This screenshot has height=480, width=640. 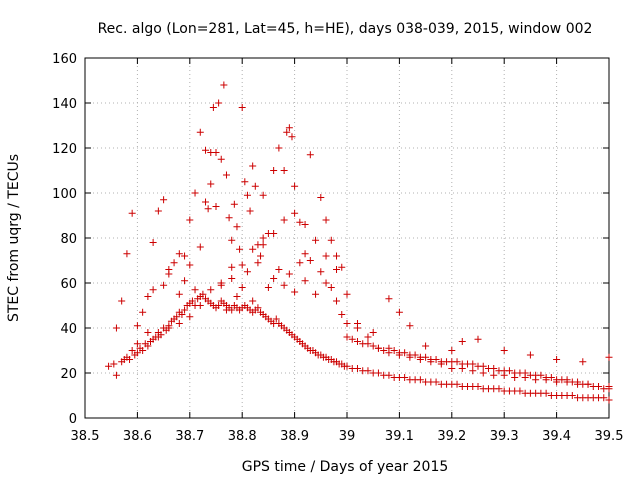 I want to click on y-tick-label: 160, so click(x=64, y=59).